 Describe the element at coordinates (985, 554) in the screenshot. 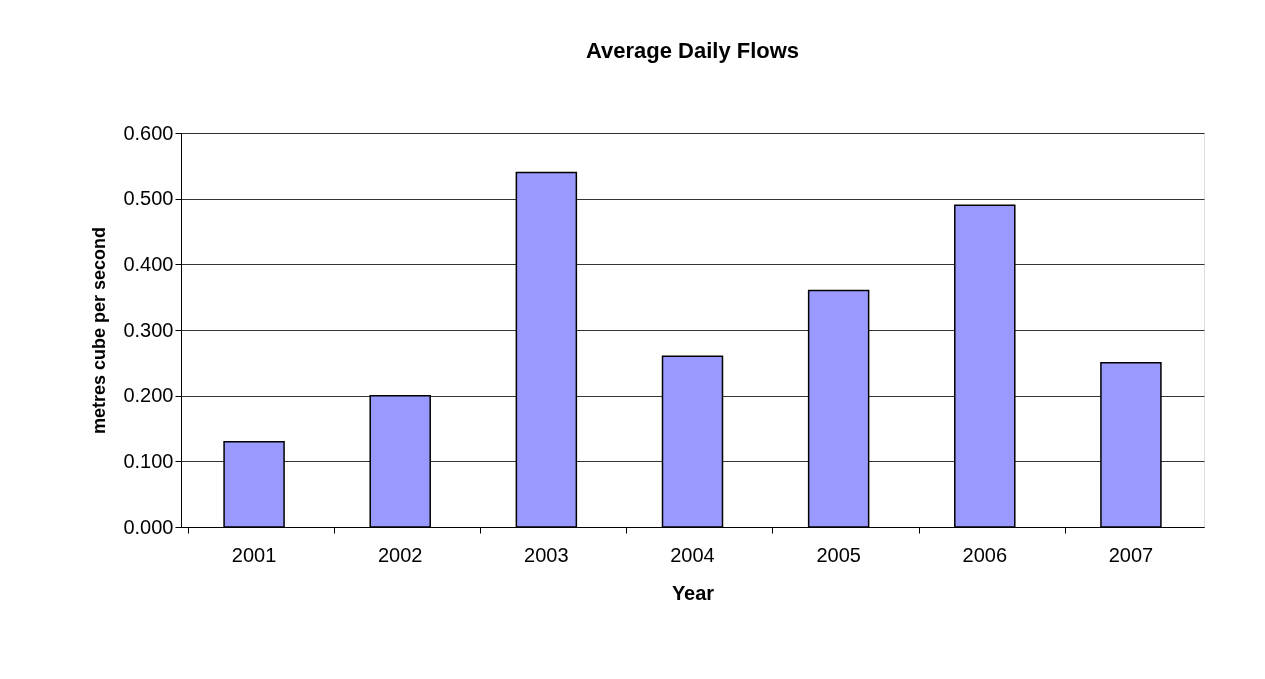

I see `x-tick-label: 2006` at that location.